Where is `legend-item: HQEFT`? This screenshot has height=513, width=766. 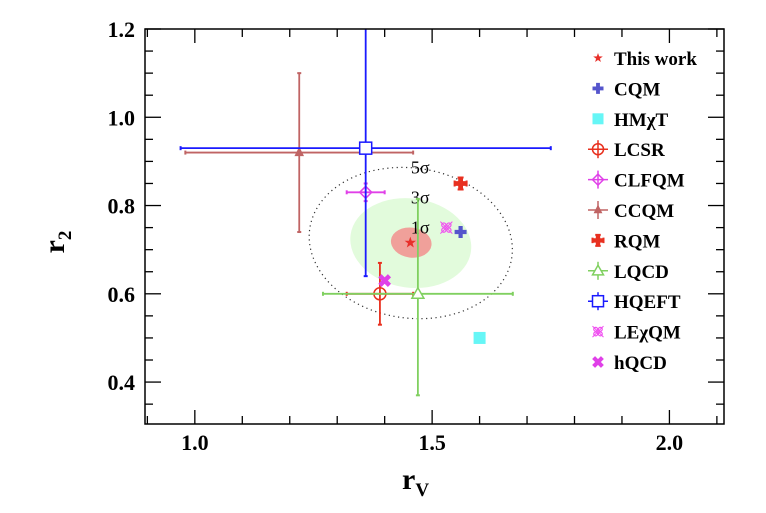 legend-item: HQEFT is located at coordinates (634, 302).